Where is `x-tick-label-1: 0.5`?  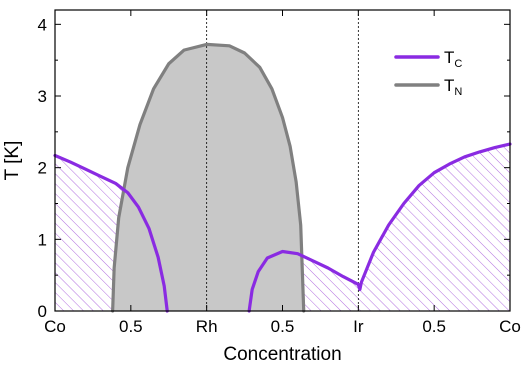 x-tick-label-1: 0.5 is located at coordinates (131, 326).